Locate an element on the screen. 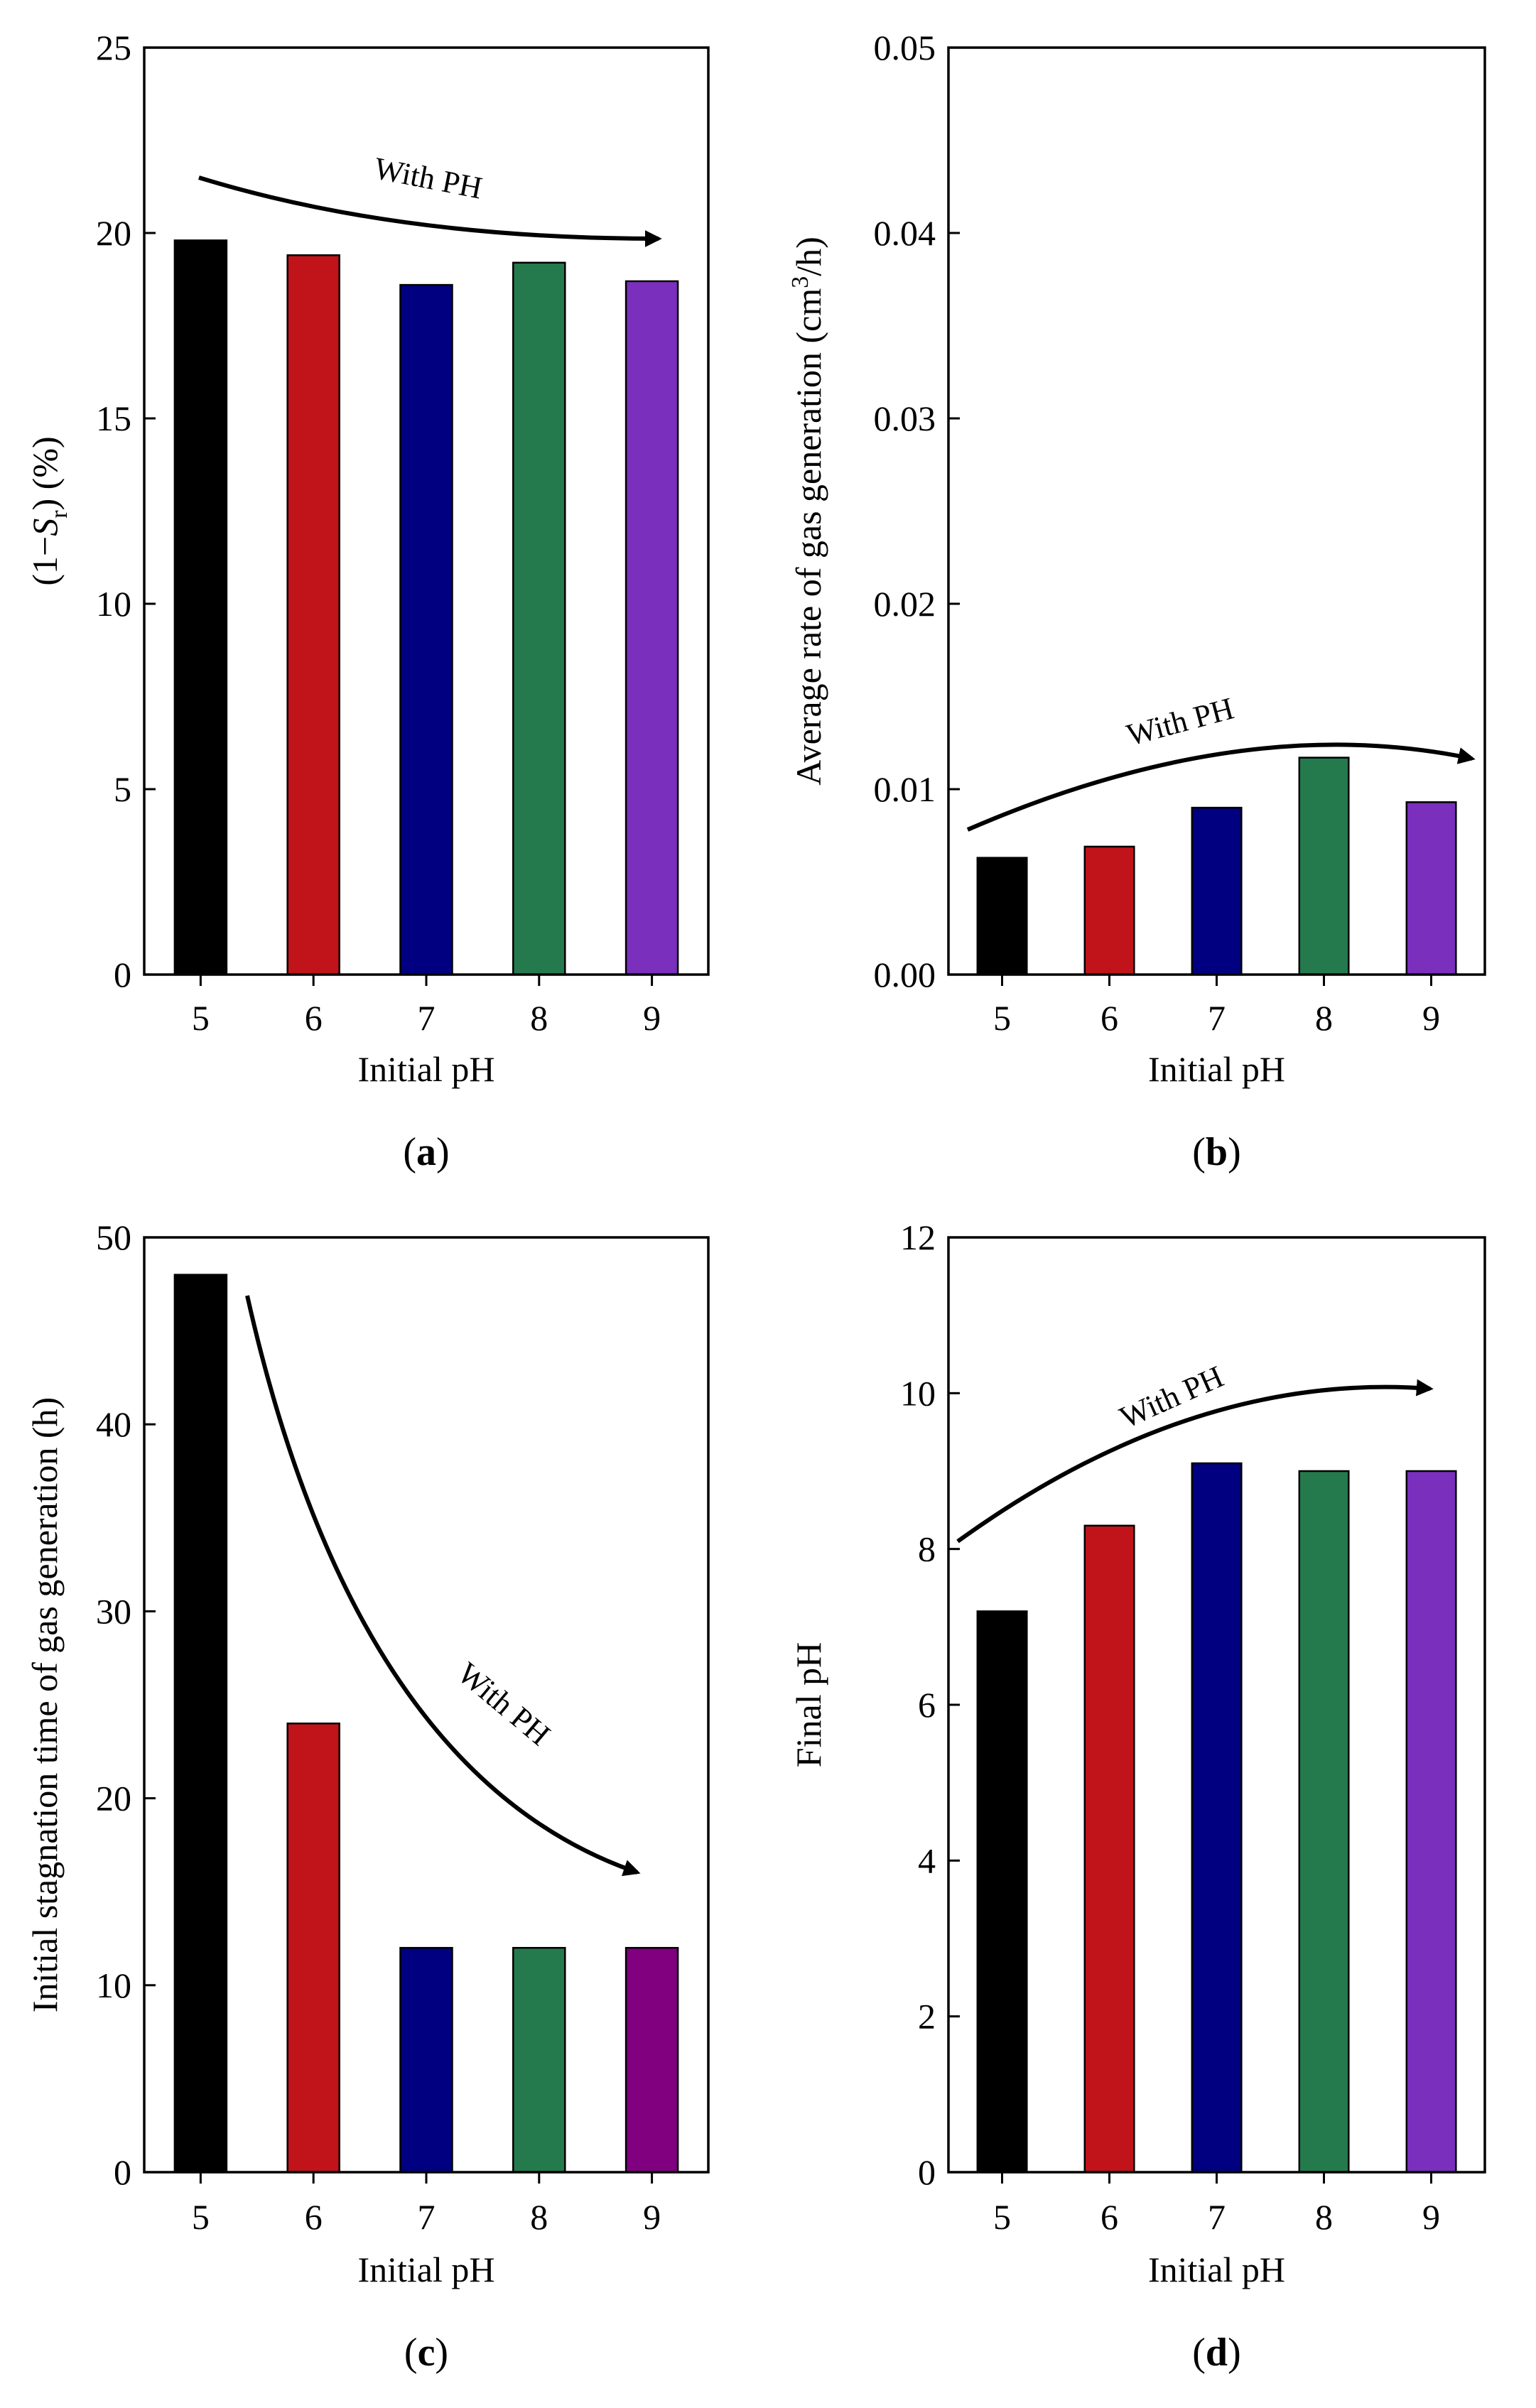  y-tick-label-d: 10 is located at coordinates (918, 1393).